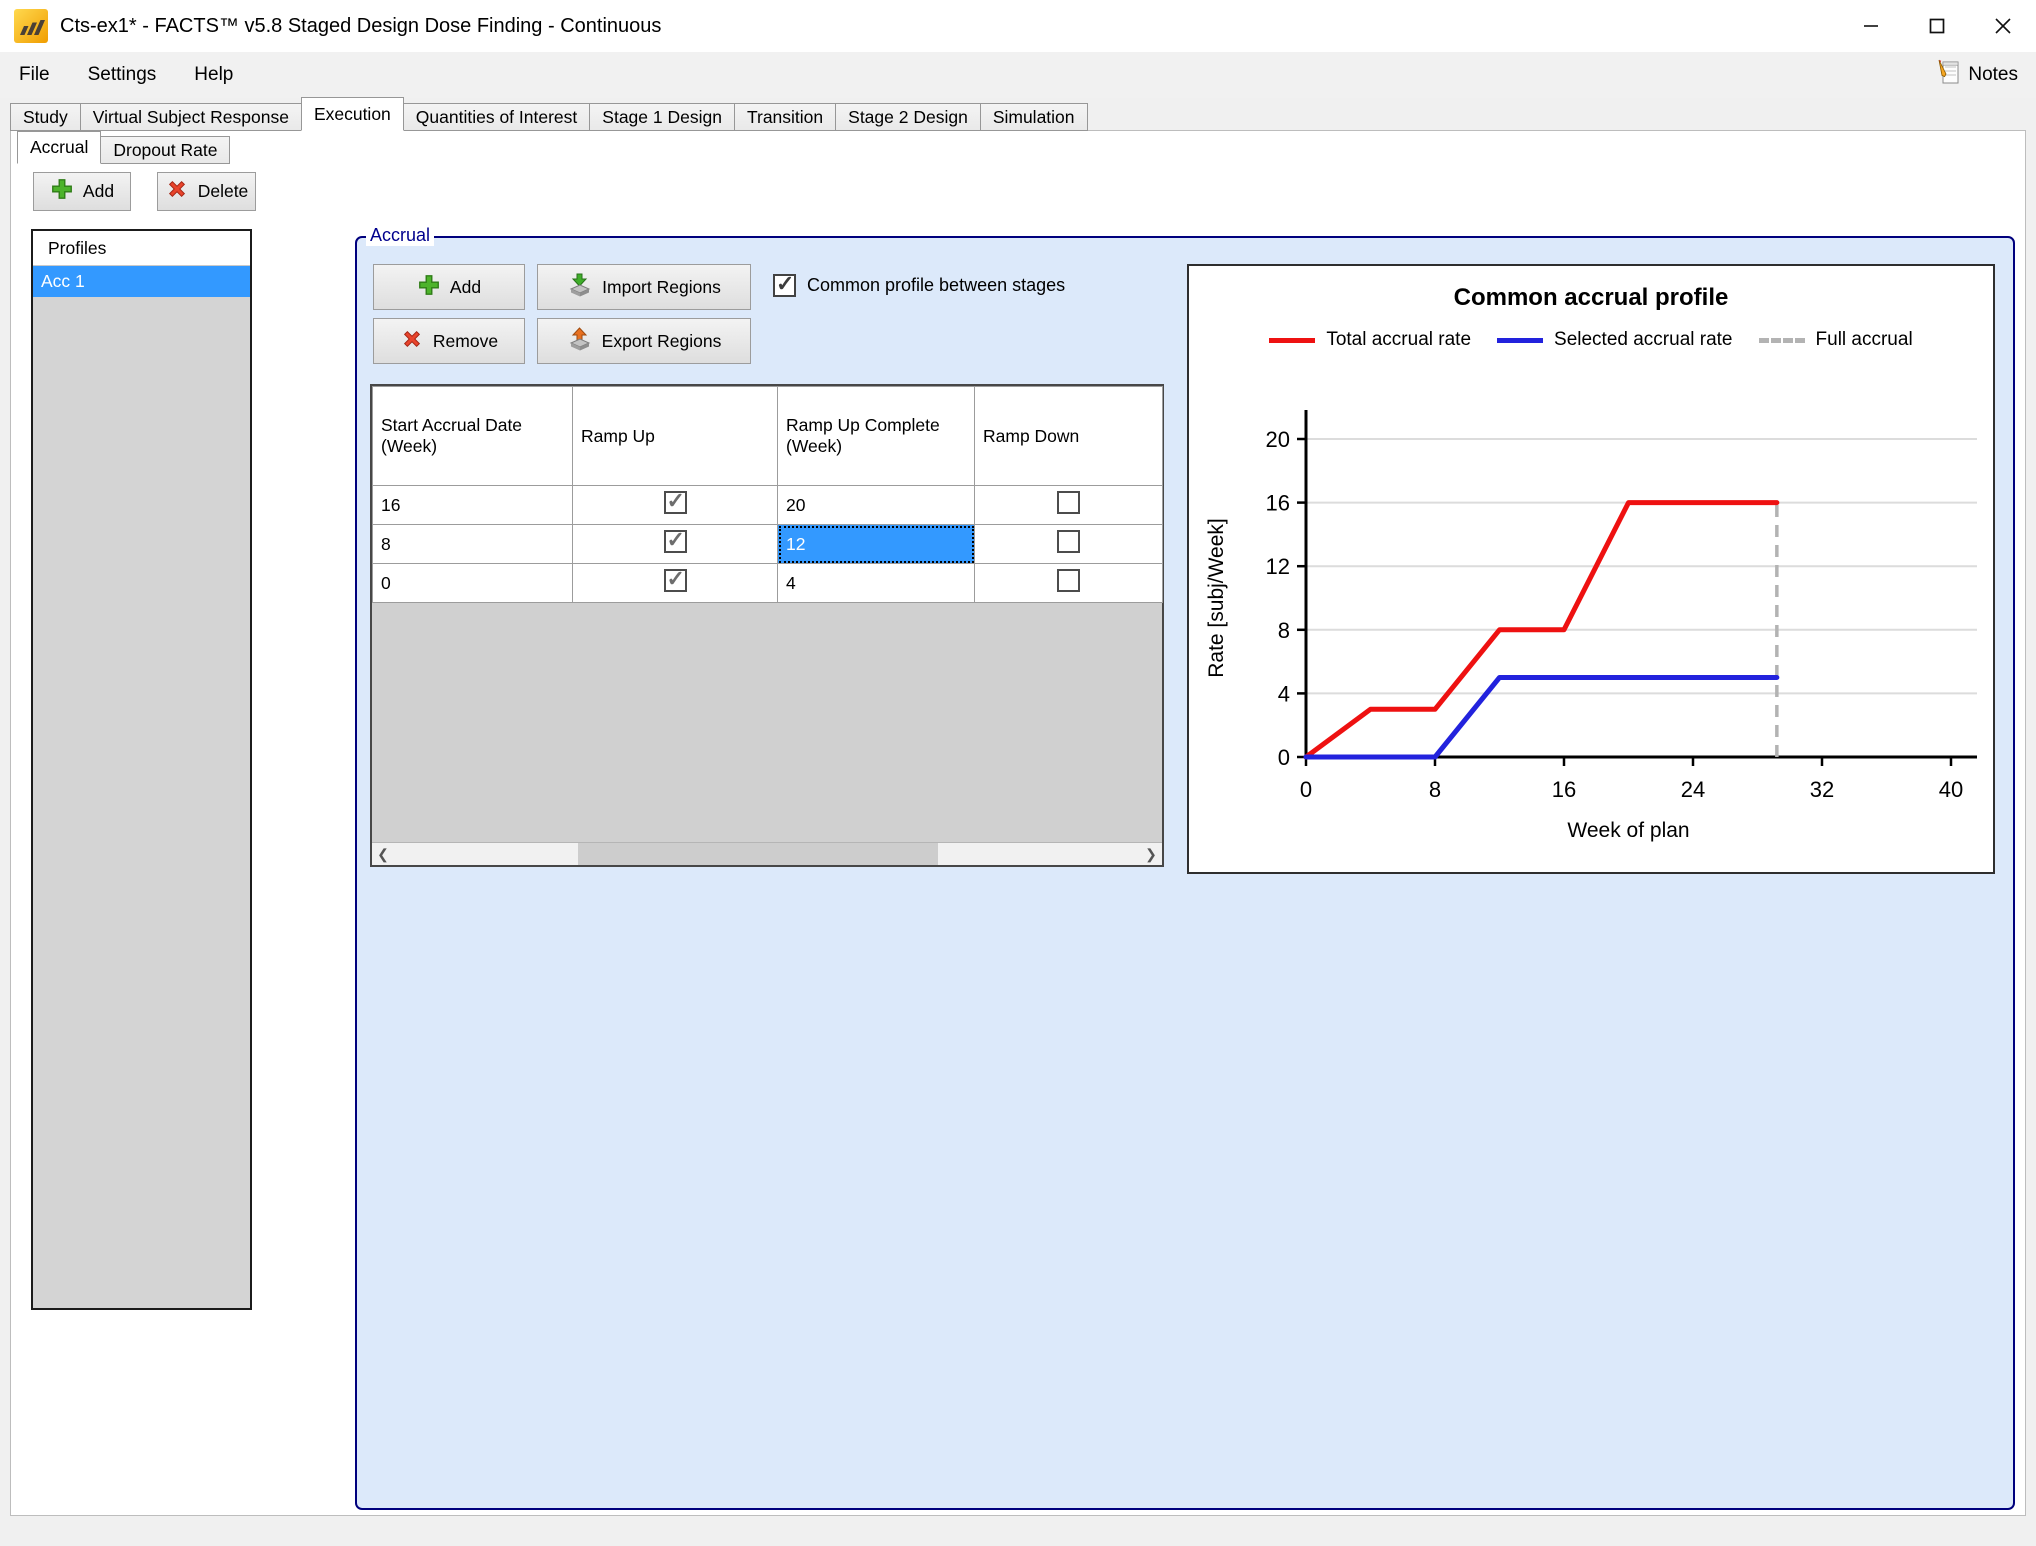 This screenshot has height=1546, width=2036. Describe the element at coordinates (1949, 75) in the screenshot. I see `notes-icon` at that location.